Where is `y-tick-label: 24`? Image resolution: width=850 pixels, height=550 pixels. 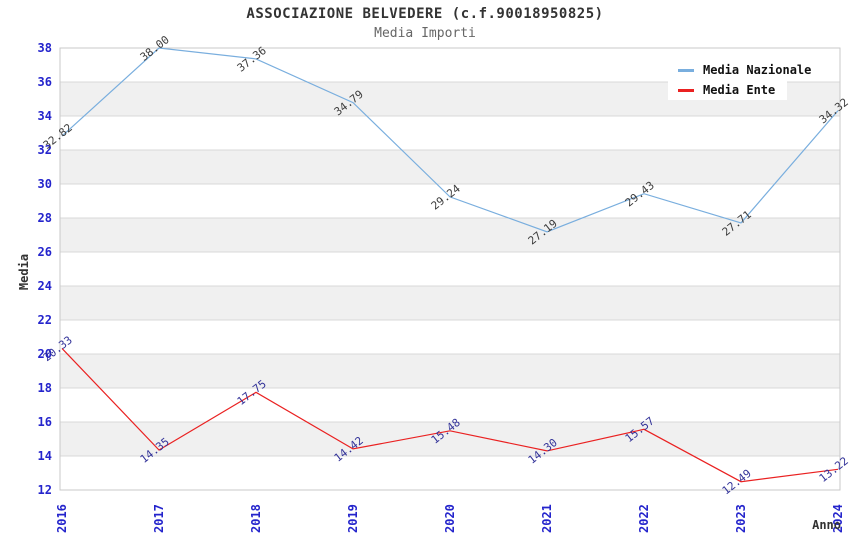 y-tick-label: 24 is located at coordinates (45, 286).